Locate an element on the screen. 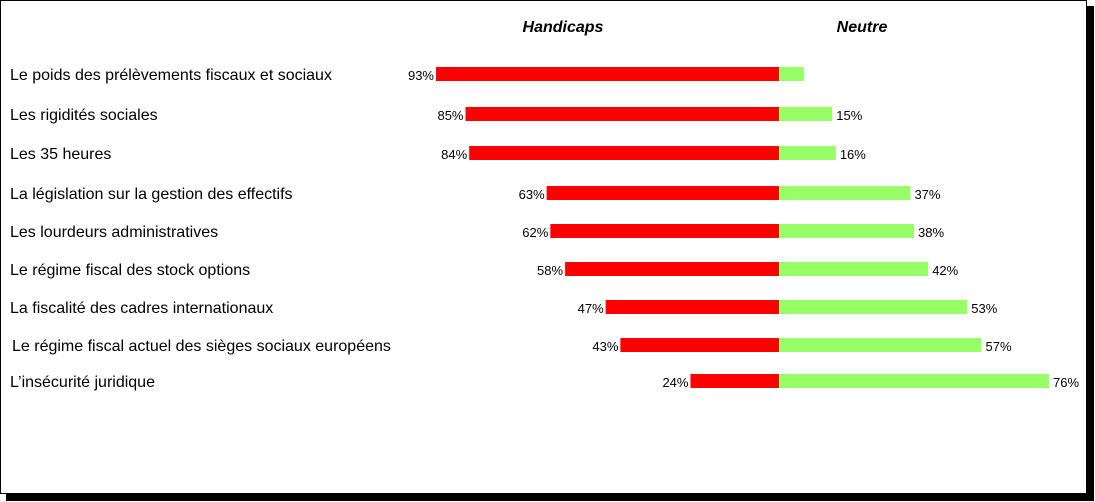  data-label-handicaps: 85% is located at coordinates (450, 115).